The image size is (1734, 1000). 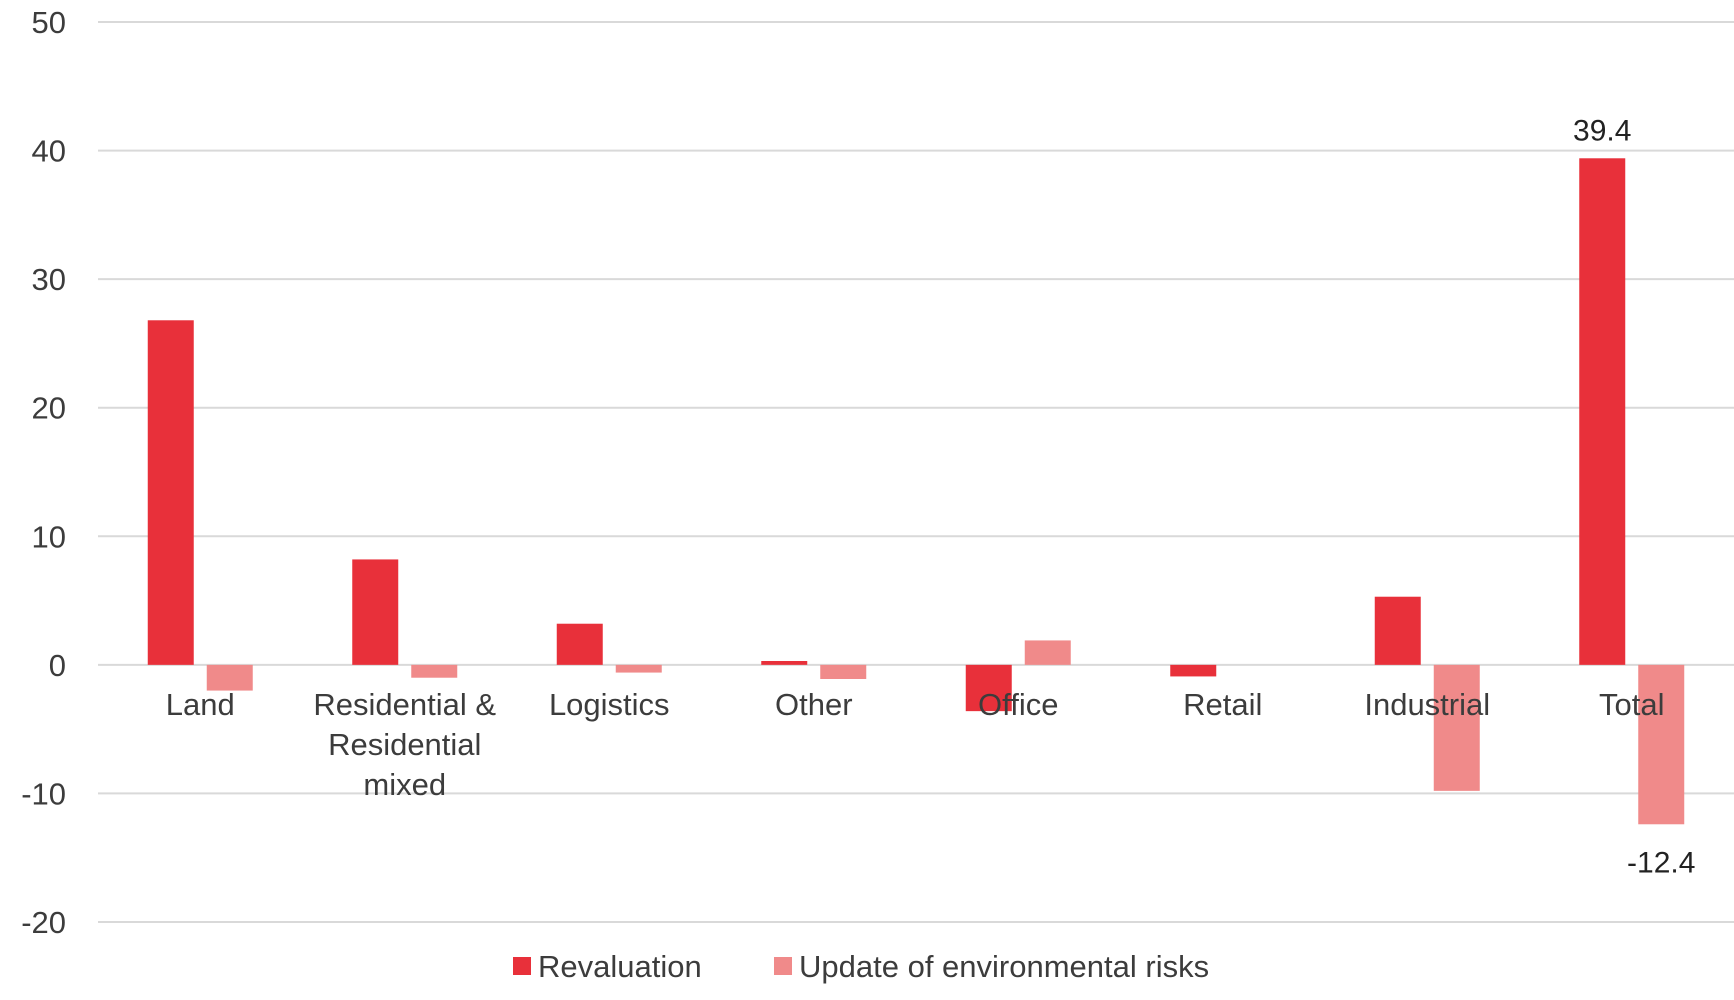 I want to click on x-category-label: Total, so click(x=1631, y=704).